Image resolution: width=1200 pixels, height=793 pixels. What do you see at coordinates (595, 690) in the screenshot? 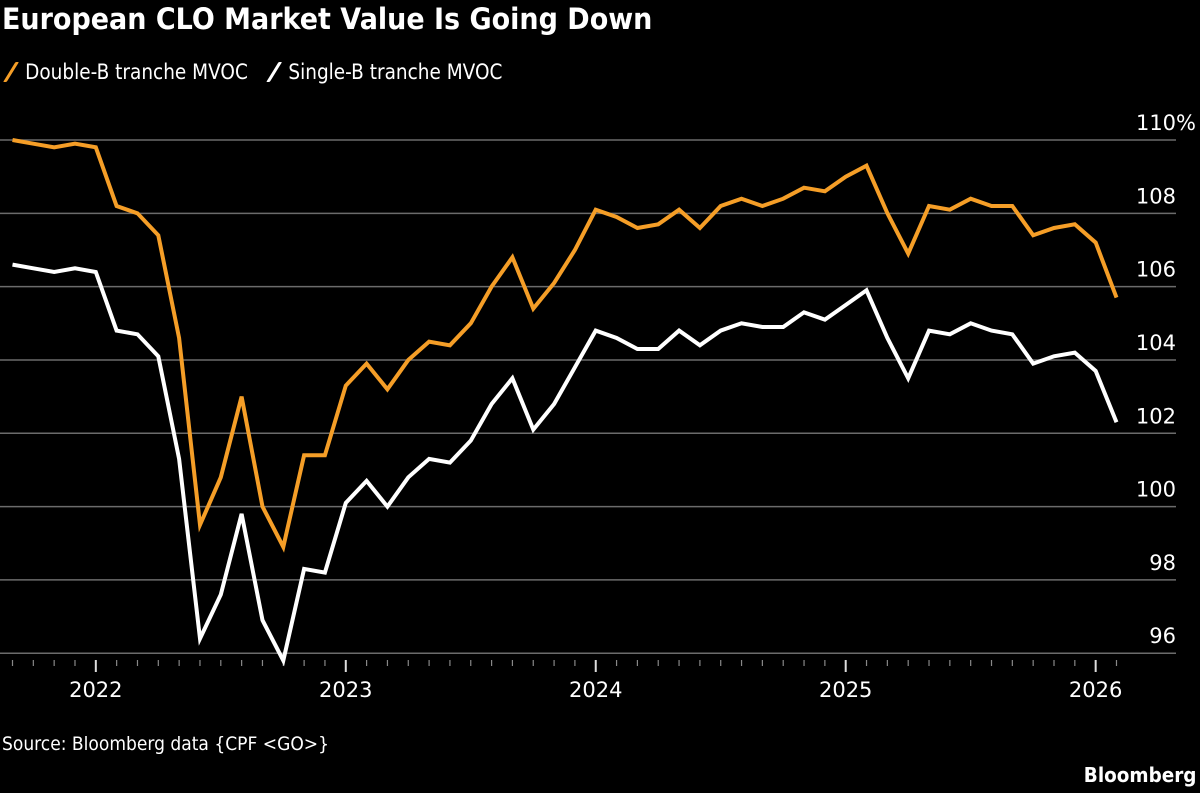
I see `x-tick-label-2024: 2024` at bounding box center [595, 690].